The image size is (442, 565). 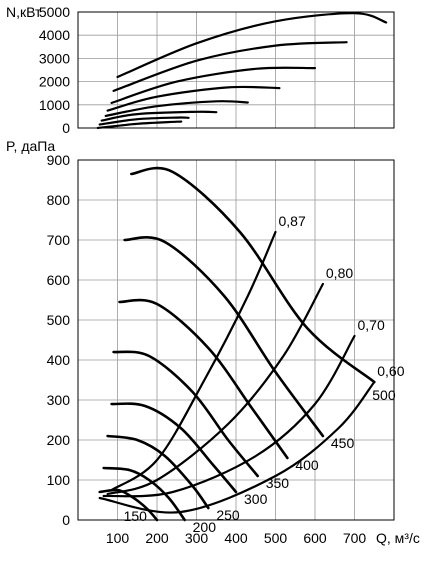 I want to click on pressure-y-ticks: 0 100 200 300 400 500 600 700 800 900, so click(x=59, y=340).